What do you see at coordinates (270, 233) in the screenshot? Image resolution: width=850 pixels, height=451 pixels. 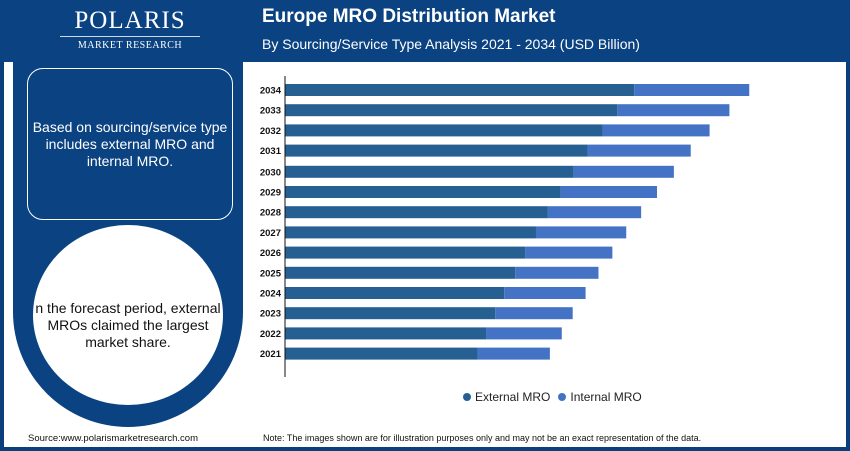 I see `category-label: 2027` at bounding box center [270, 233].